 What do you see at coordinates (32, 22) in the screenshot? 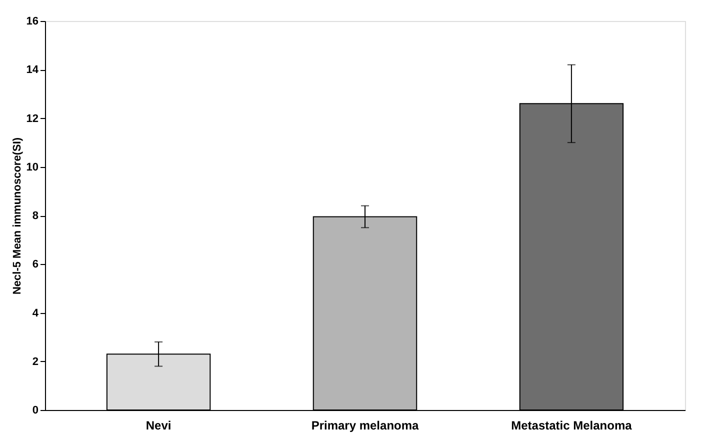
I see `y-tick-label: 16` at bounding box center [32, 22].